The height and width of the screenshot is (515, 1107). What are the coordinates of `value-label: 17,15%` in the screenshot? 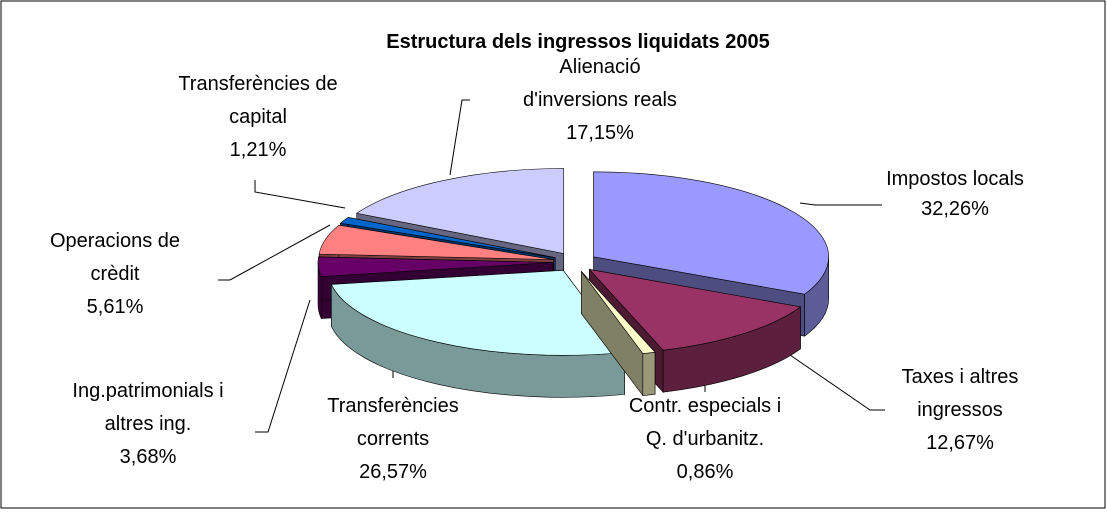 It's located at (600, 133).